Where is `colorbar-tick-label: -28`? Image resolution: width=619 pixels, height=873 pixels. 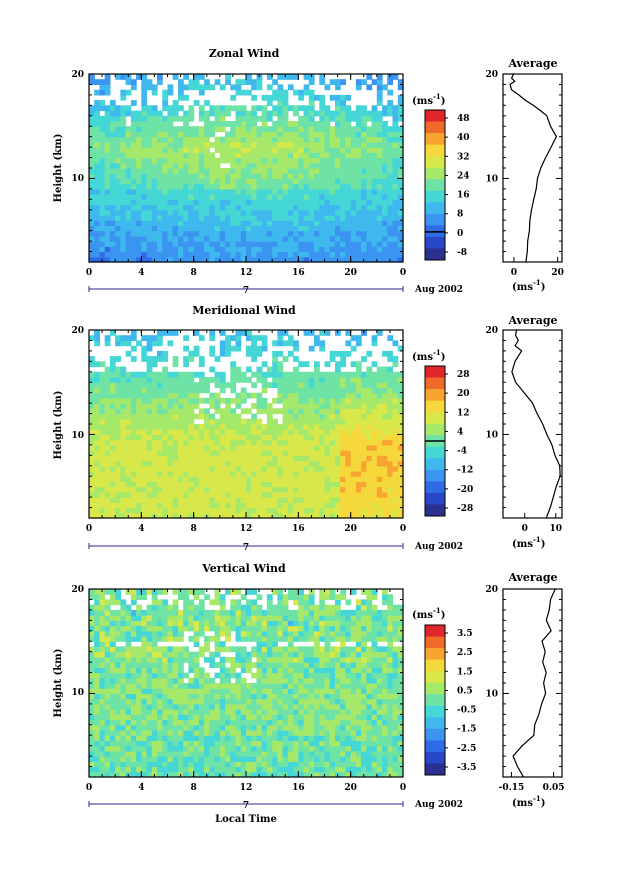 colorbar-tick-label: -28 is located at coordinates (465, 509).